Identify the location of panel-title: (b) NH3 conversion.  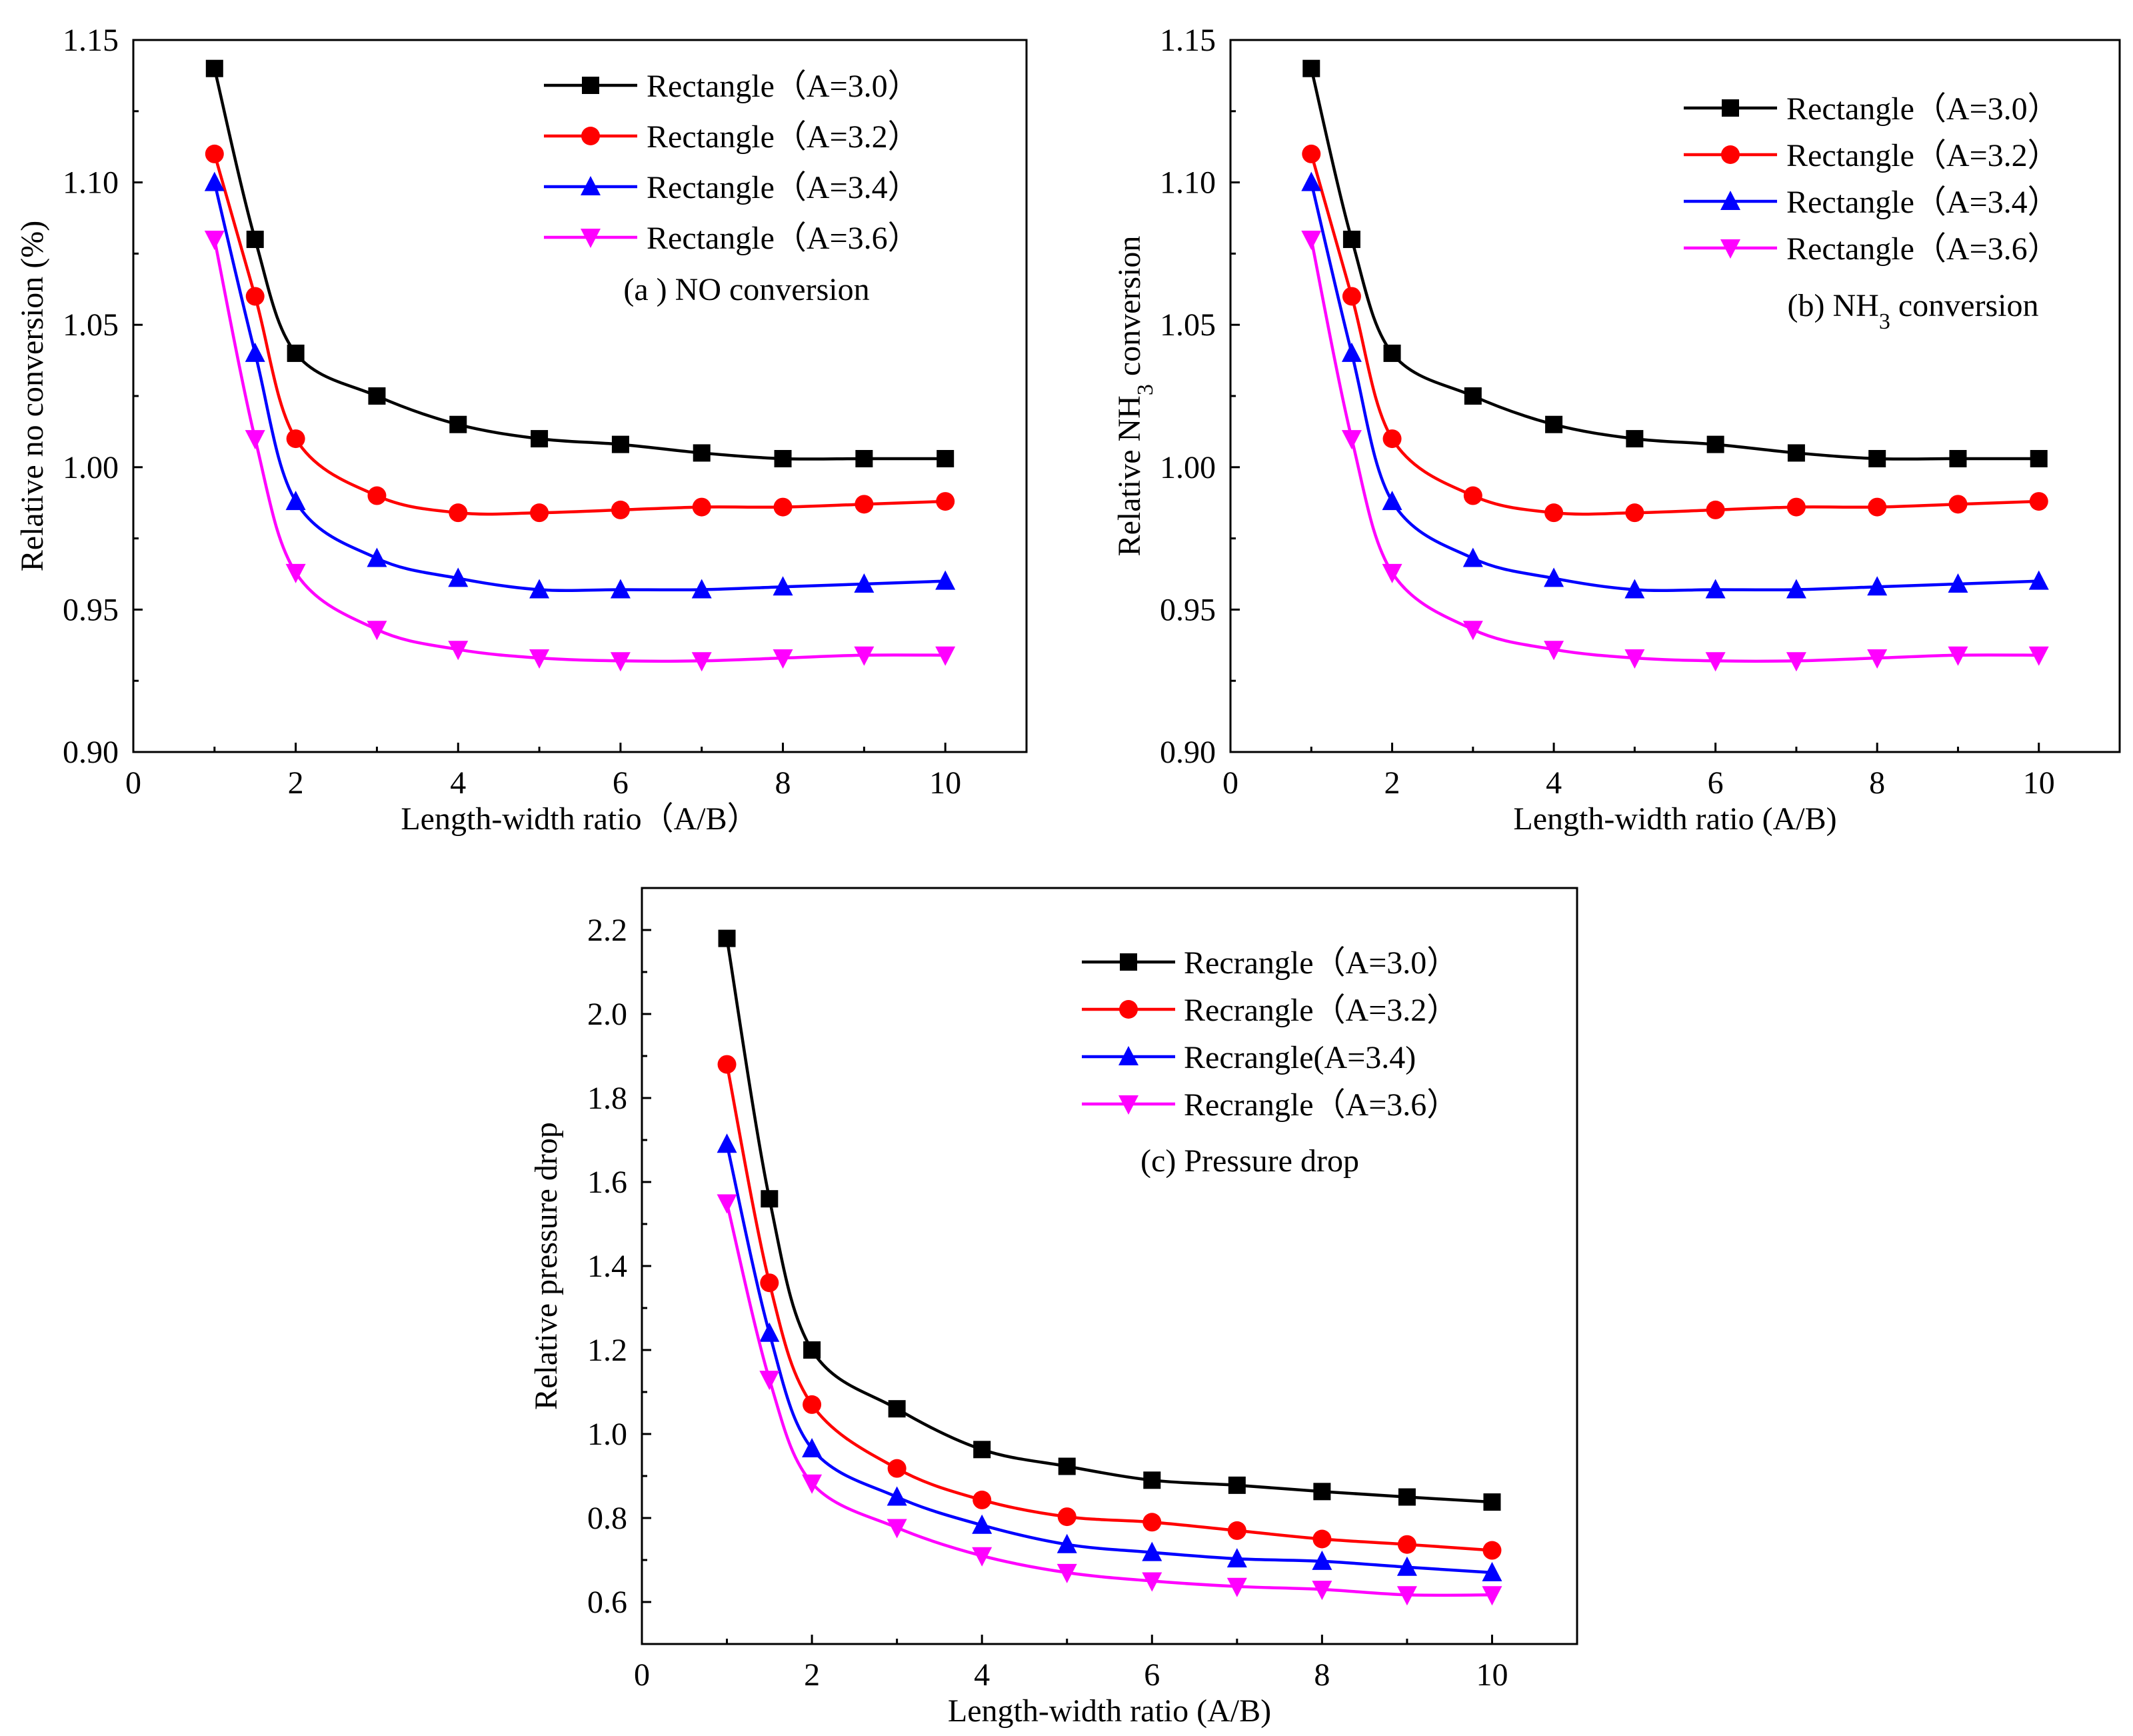
(1913, 311).